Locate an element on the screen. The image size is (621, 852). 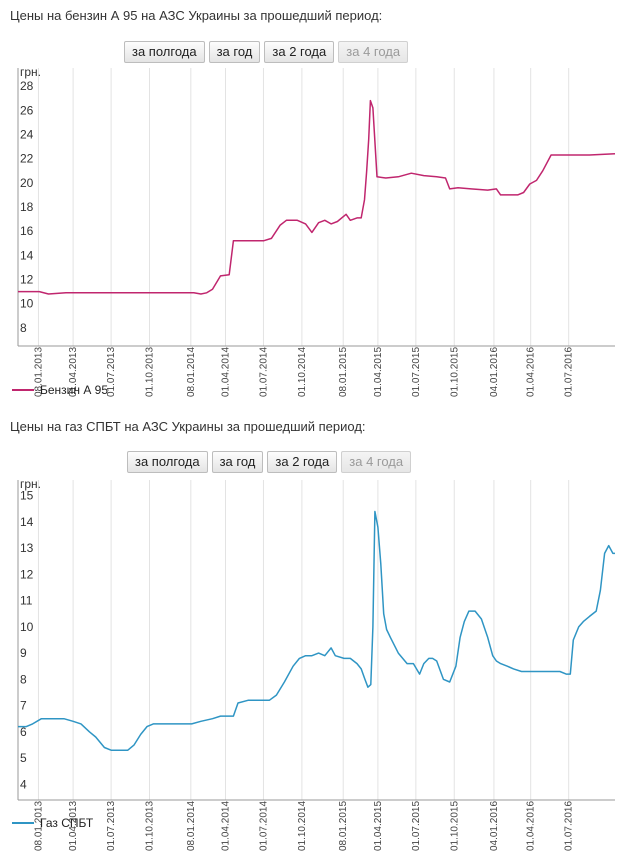
legend-label: Газ СПБТ is located at coordinates (67, 823).